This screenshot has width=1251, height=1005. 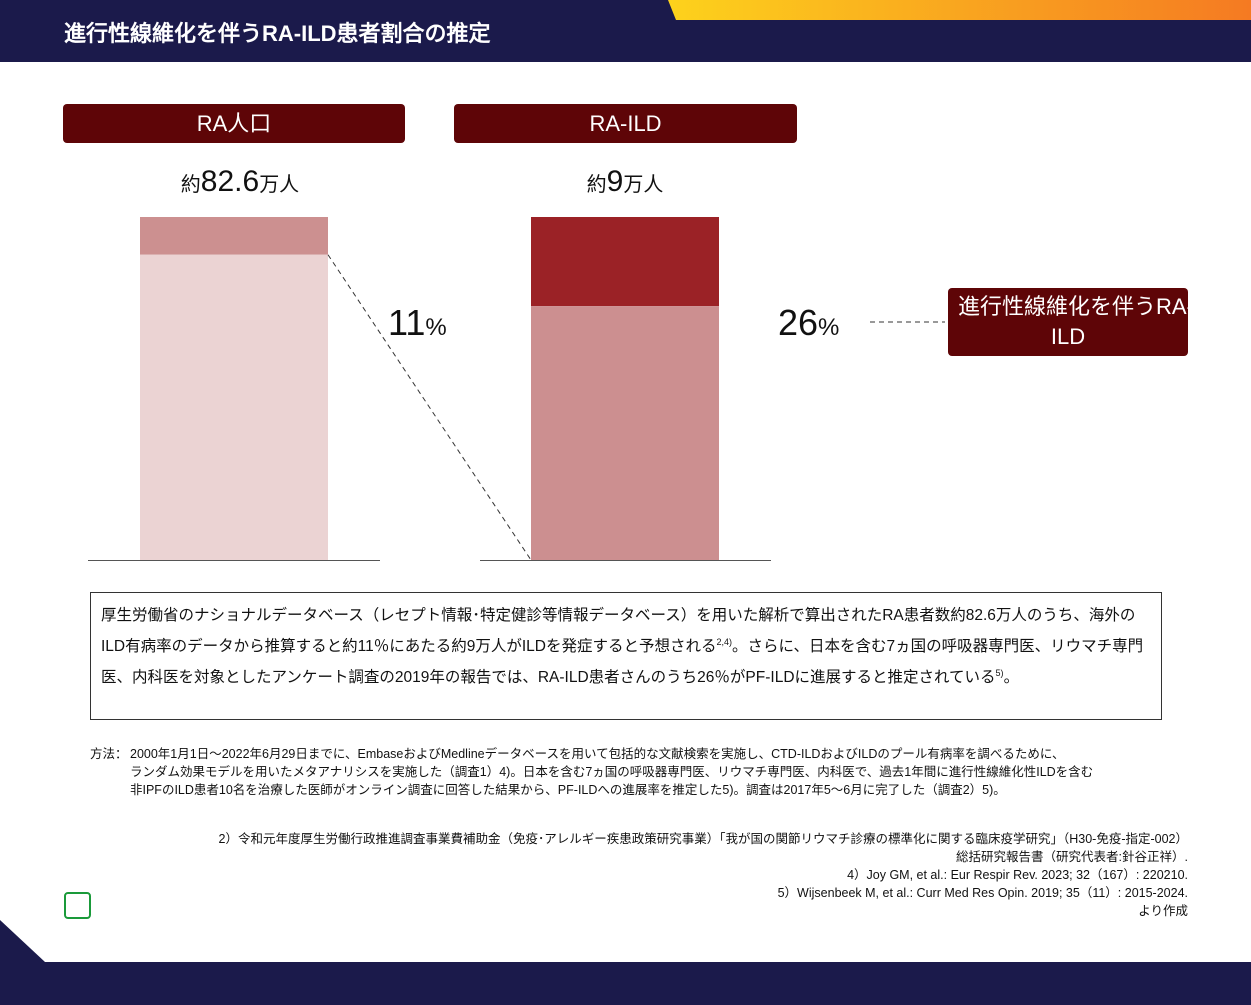 What do you see at coordinates (625, 983) in the screenshot?
I see `footer-bar` at bounding box center [625, 983].